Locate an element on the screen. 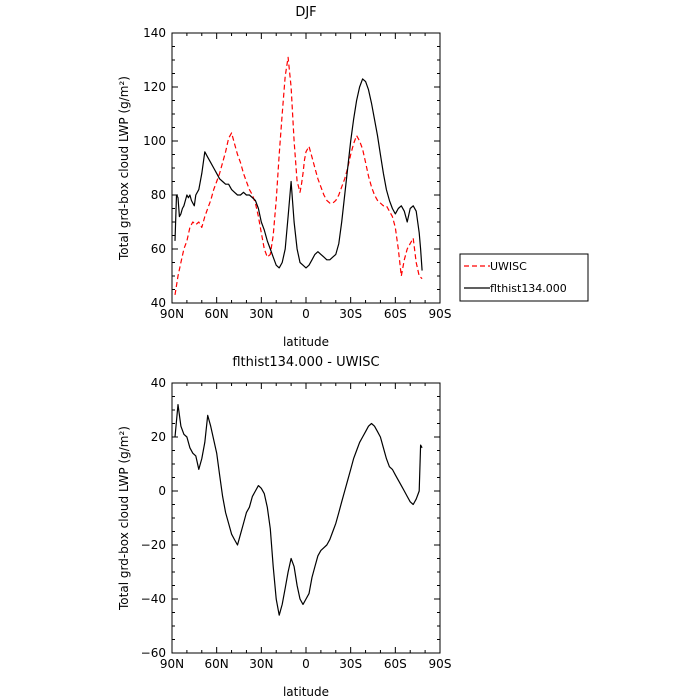 Image resolution: width=700 pixels, height=700 pixels. top-y-tick-label: 40 is located at coordinates (158, 303).